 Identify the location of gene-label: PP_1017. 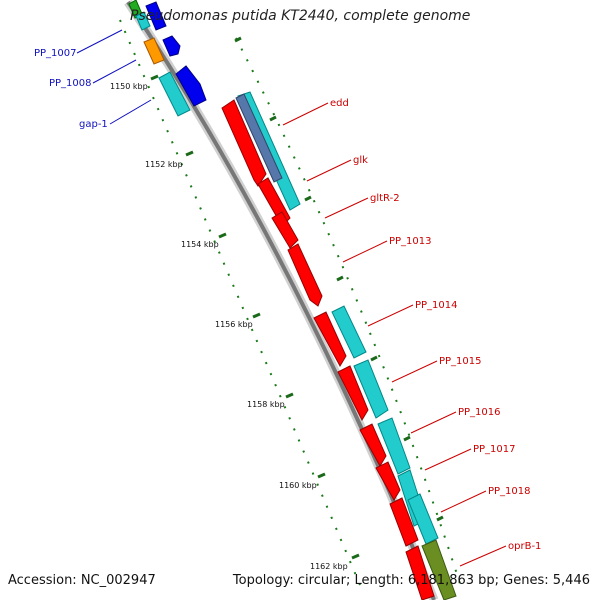
(494, 449).